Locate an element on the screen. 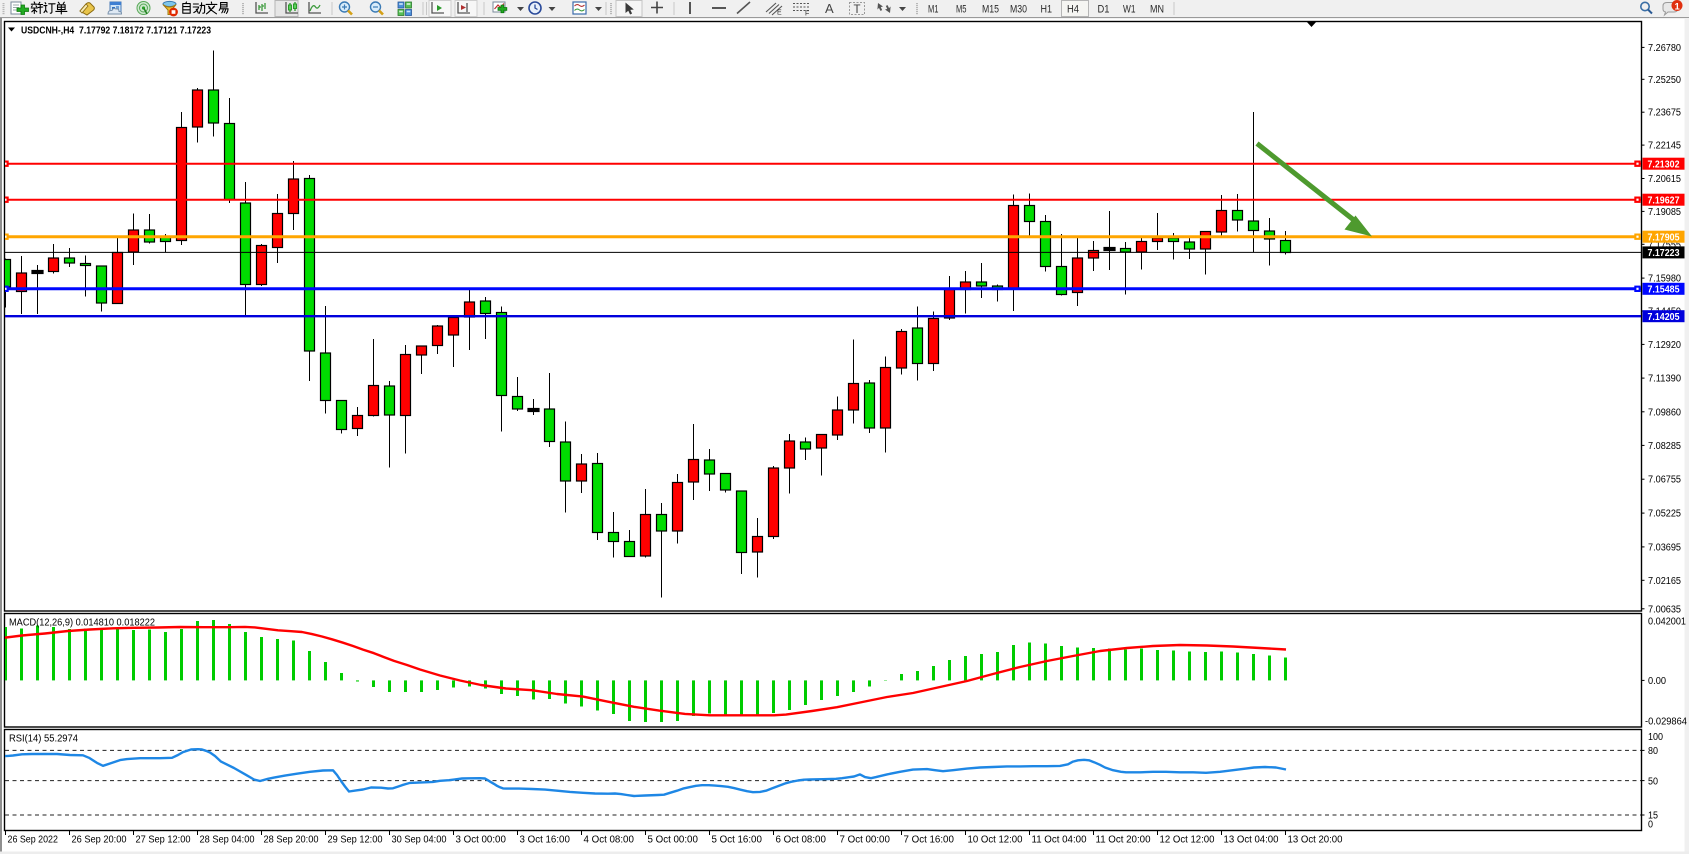 This screenshot has width=1689, height=854. svg-text: 0.00 is located at coordinates (1657, 681).